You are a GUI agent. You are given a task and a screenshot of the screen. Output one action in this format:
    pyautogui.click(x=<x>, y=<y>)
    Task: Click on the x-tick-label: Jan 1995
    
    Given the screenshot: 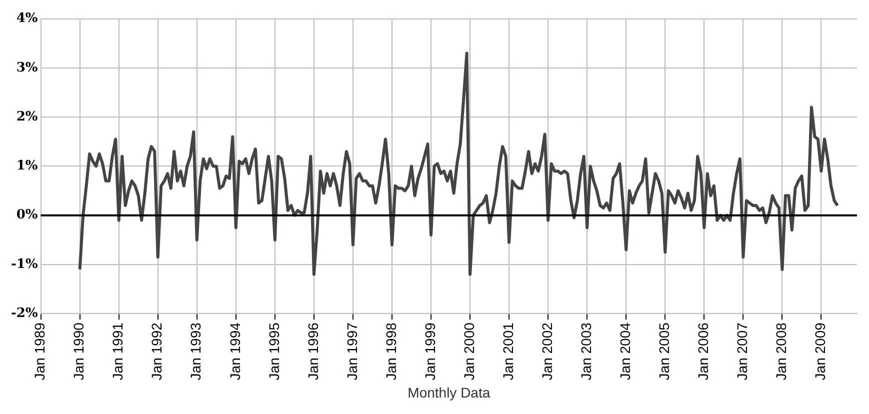 What is the action you would take?
    pyautogui.click(x=274, y=351)
    